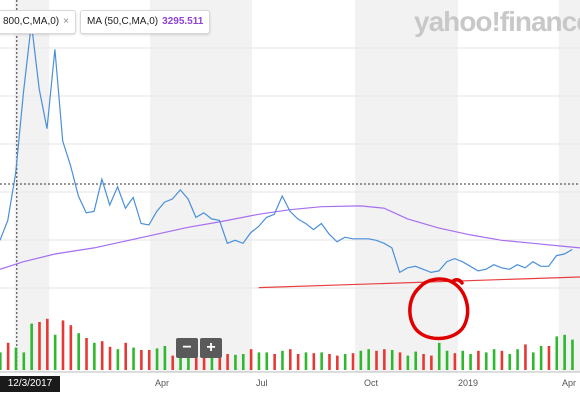  Describe the element at coordinates (497, 21) in the screenshot. I see `yahoo-finance-logo: yahoo!finance` at that location.